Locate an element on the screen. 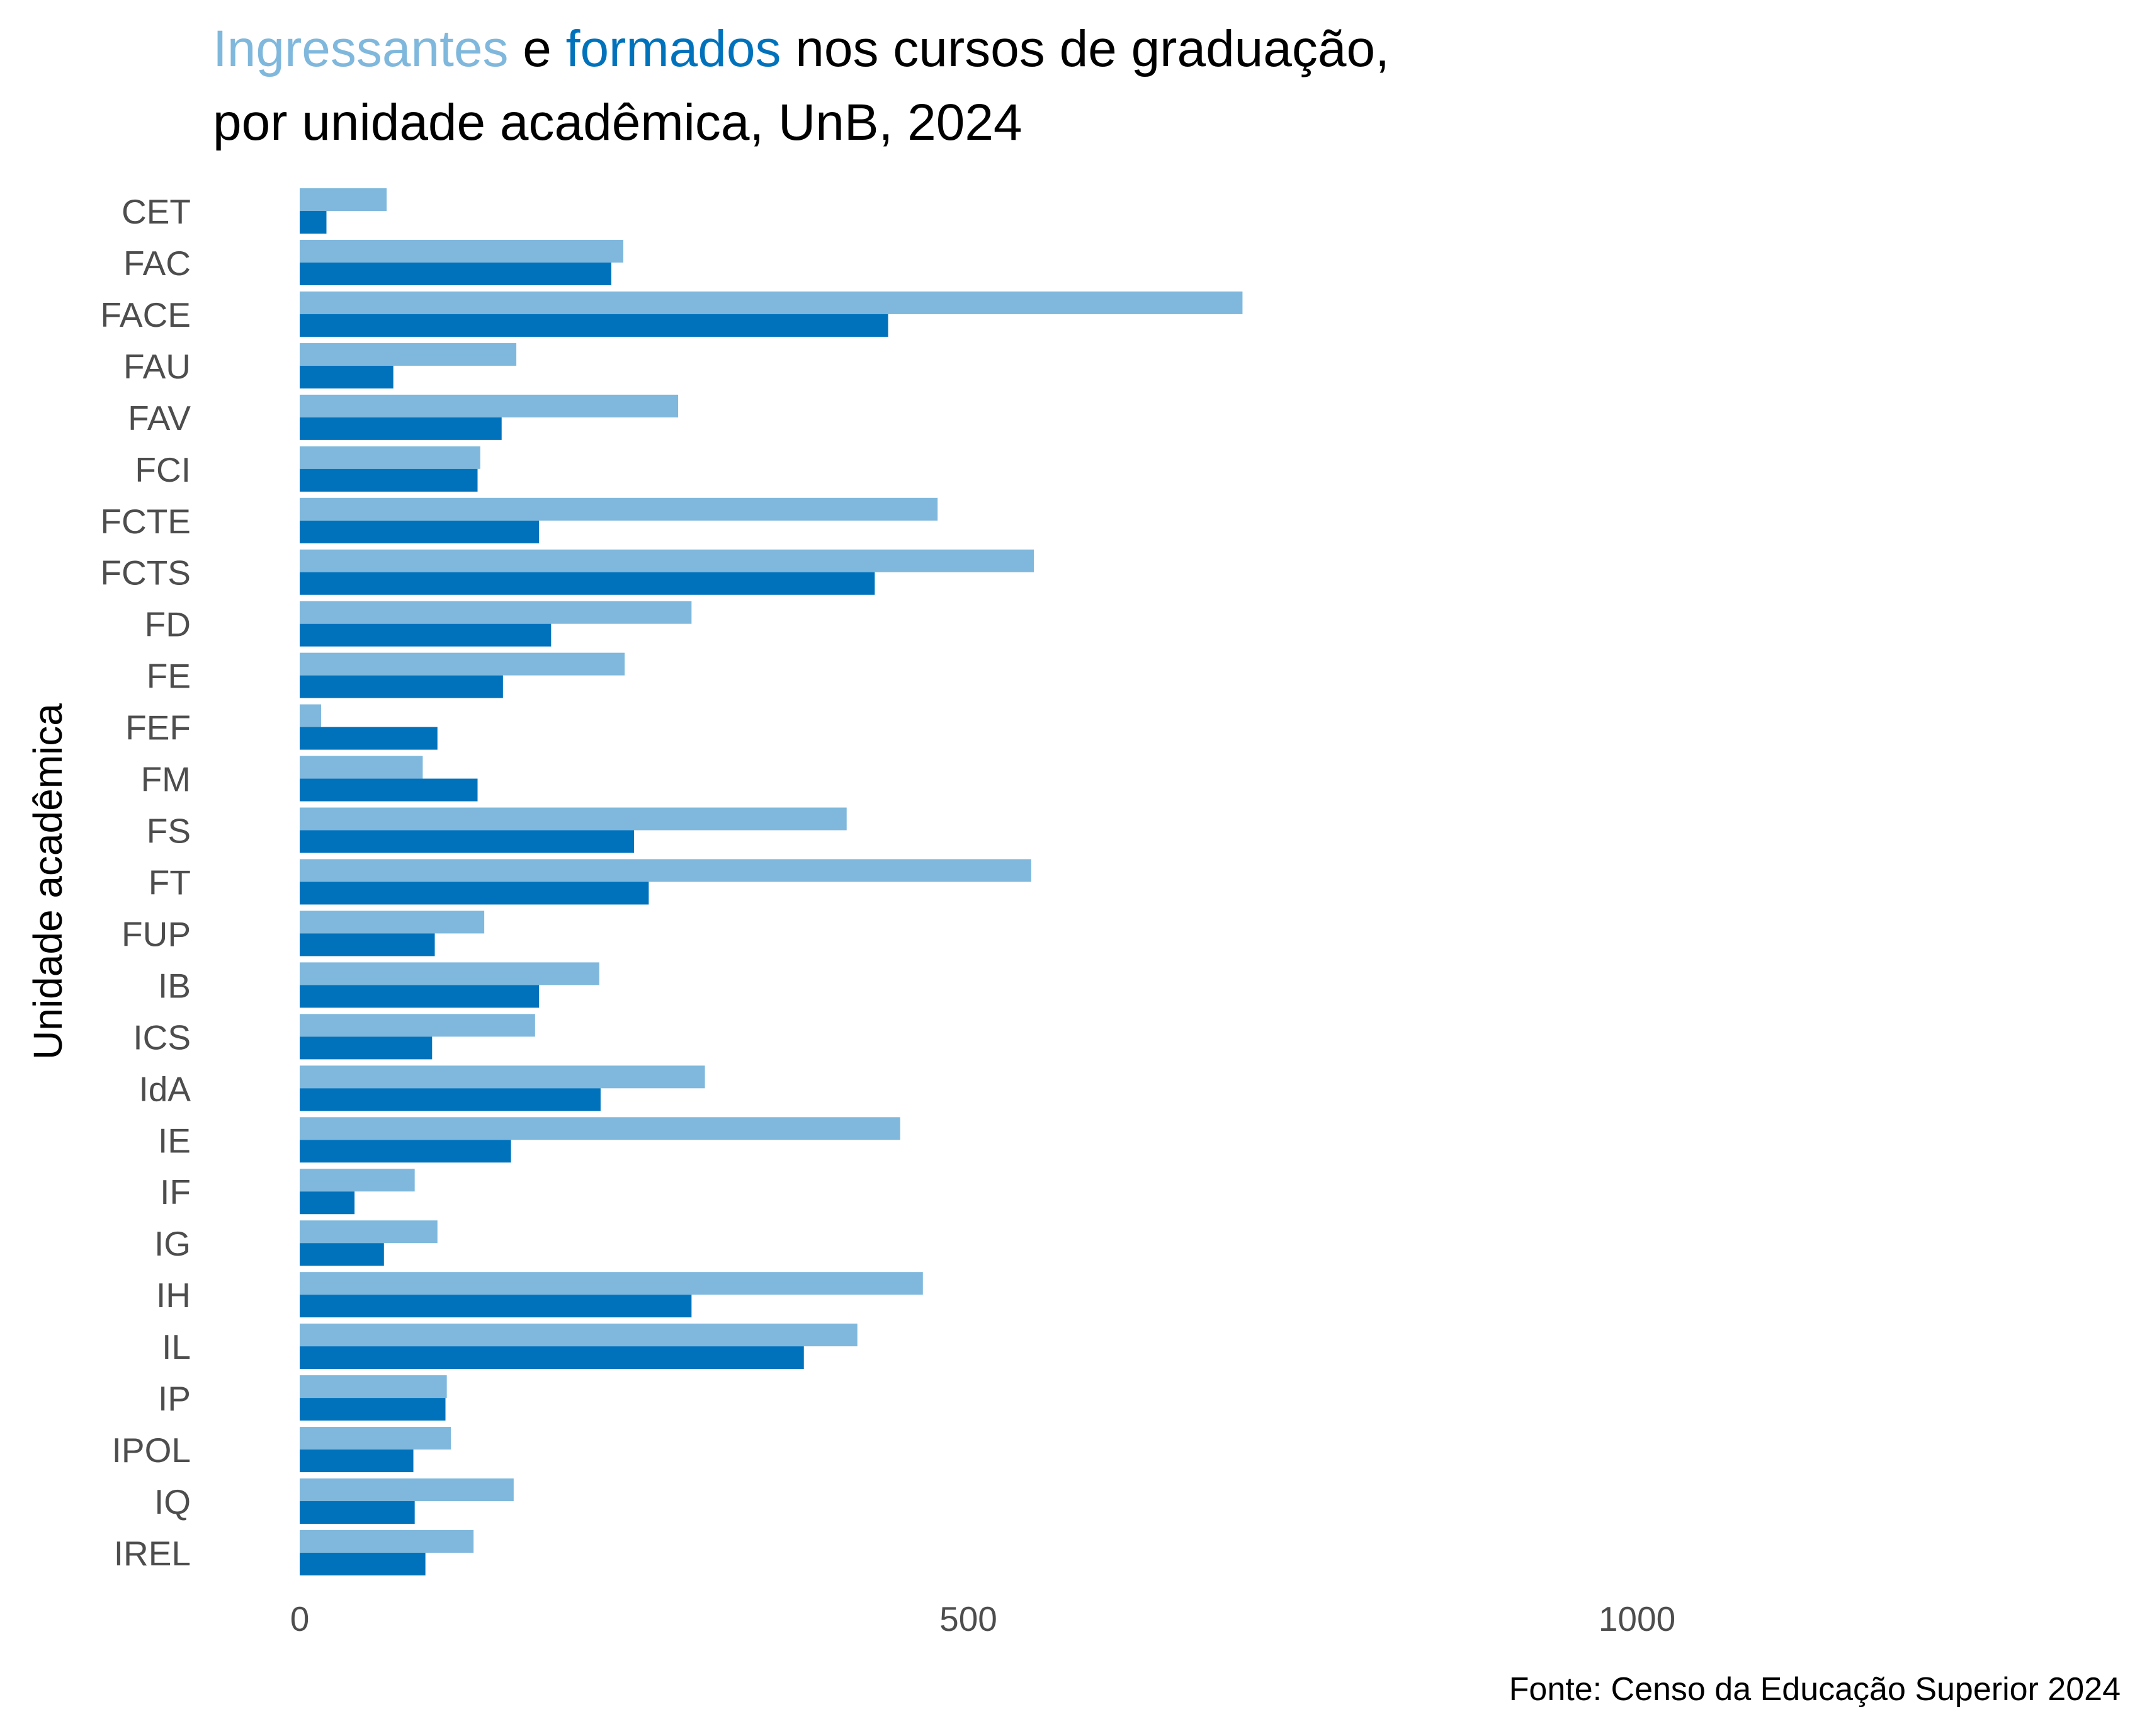  bar-formados-ip is located at coordinates (373, 1409).